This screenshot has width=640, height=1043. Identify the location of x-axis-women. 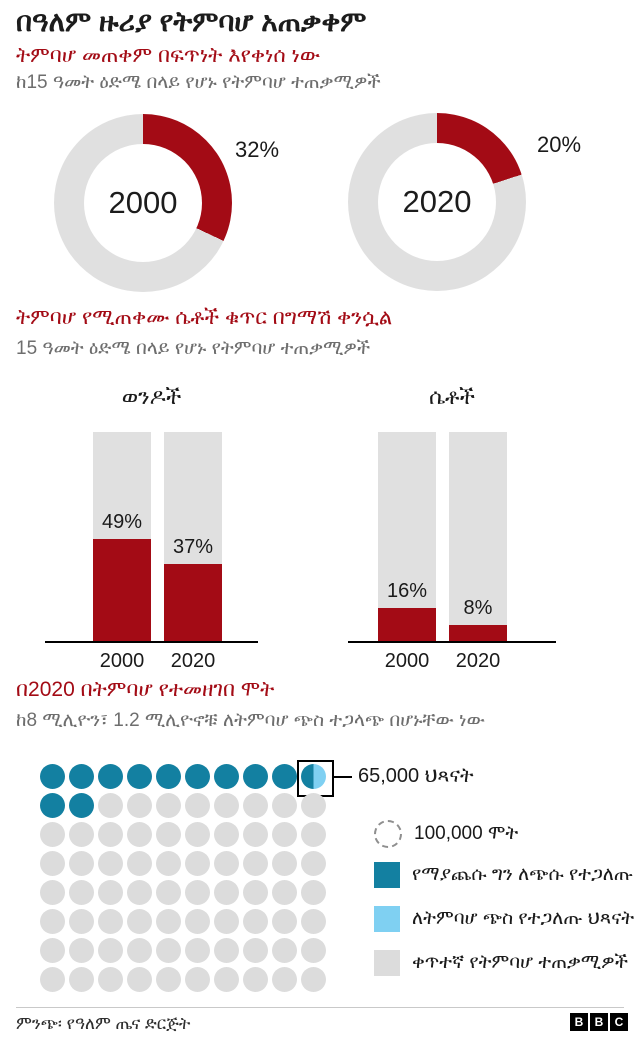
(452, 642).